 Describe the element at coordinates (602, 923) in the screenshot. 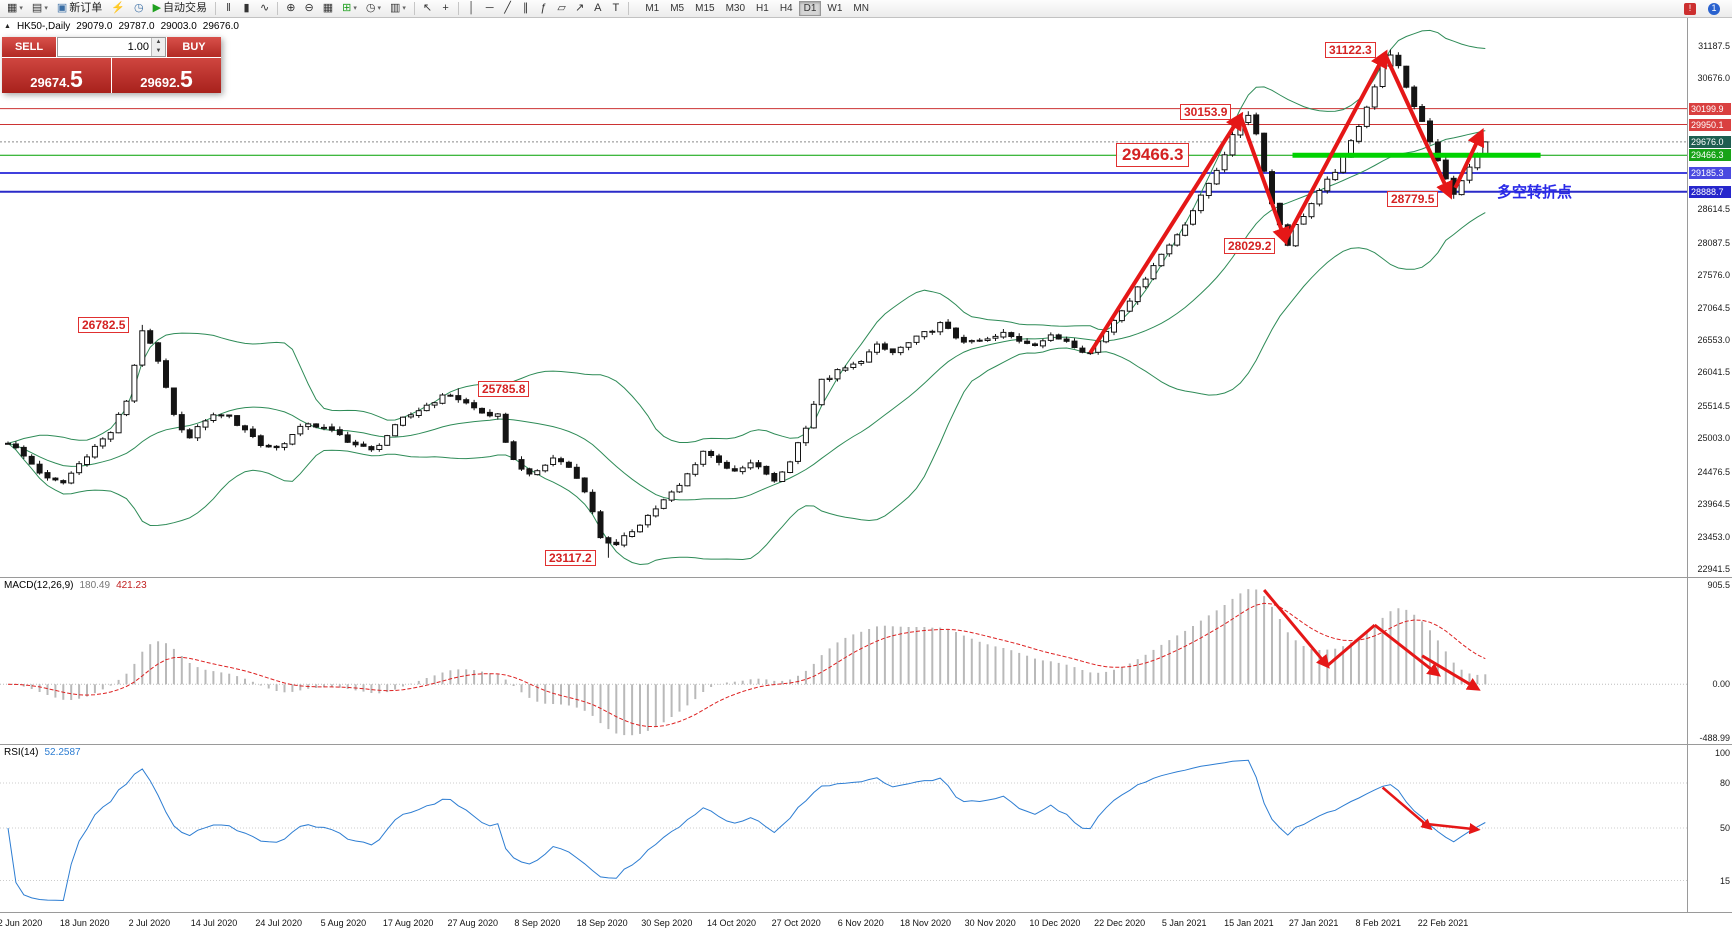

I see `date-tick: 18 Sep 2020` at that location.